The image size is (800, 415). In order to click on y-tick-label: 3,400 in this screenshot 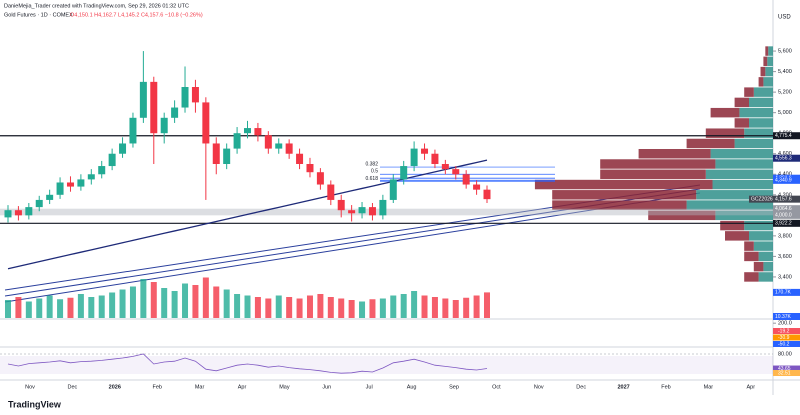, I will do `click(785, 277)`.